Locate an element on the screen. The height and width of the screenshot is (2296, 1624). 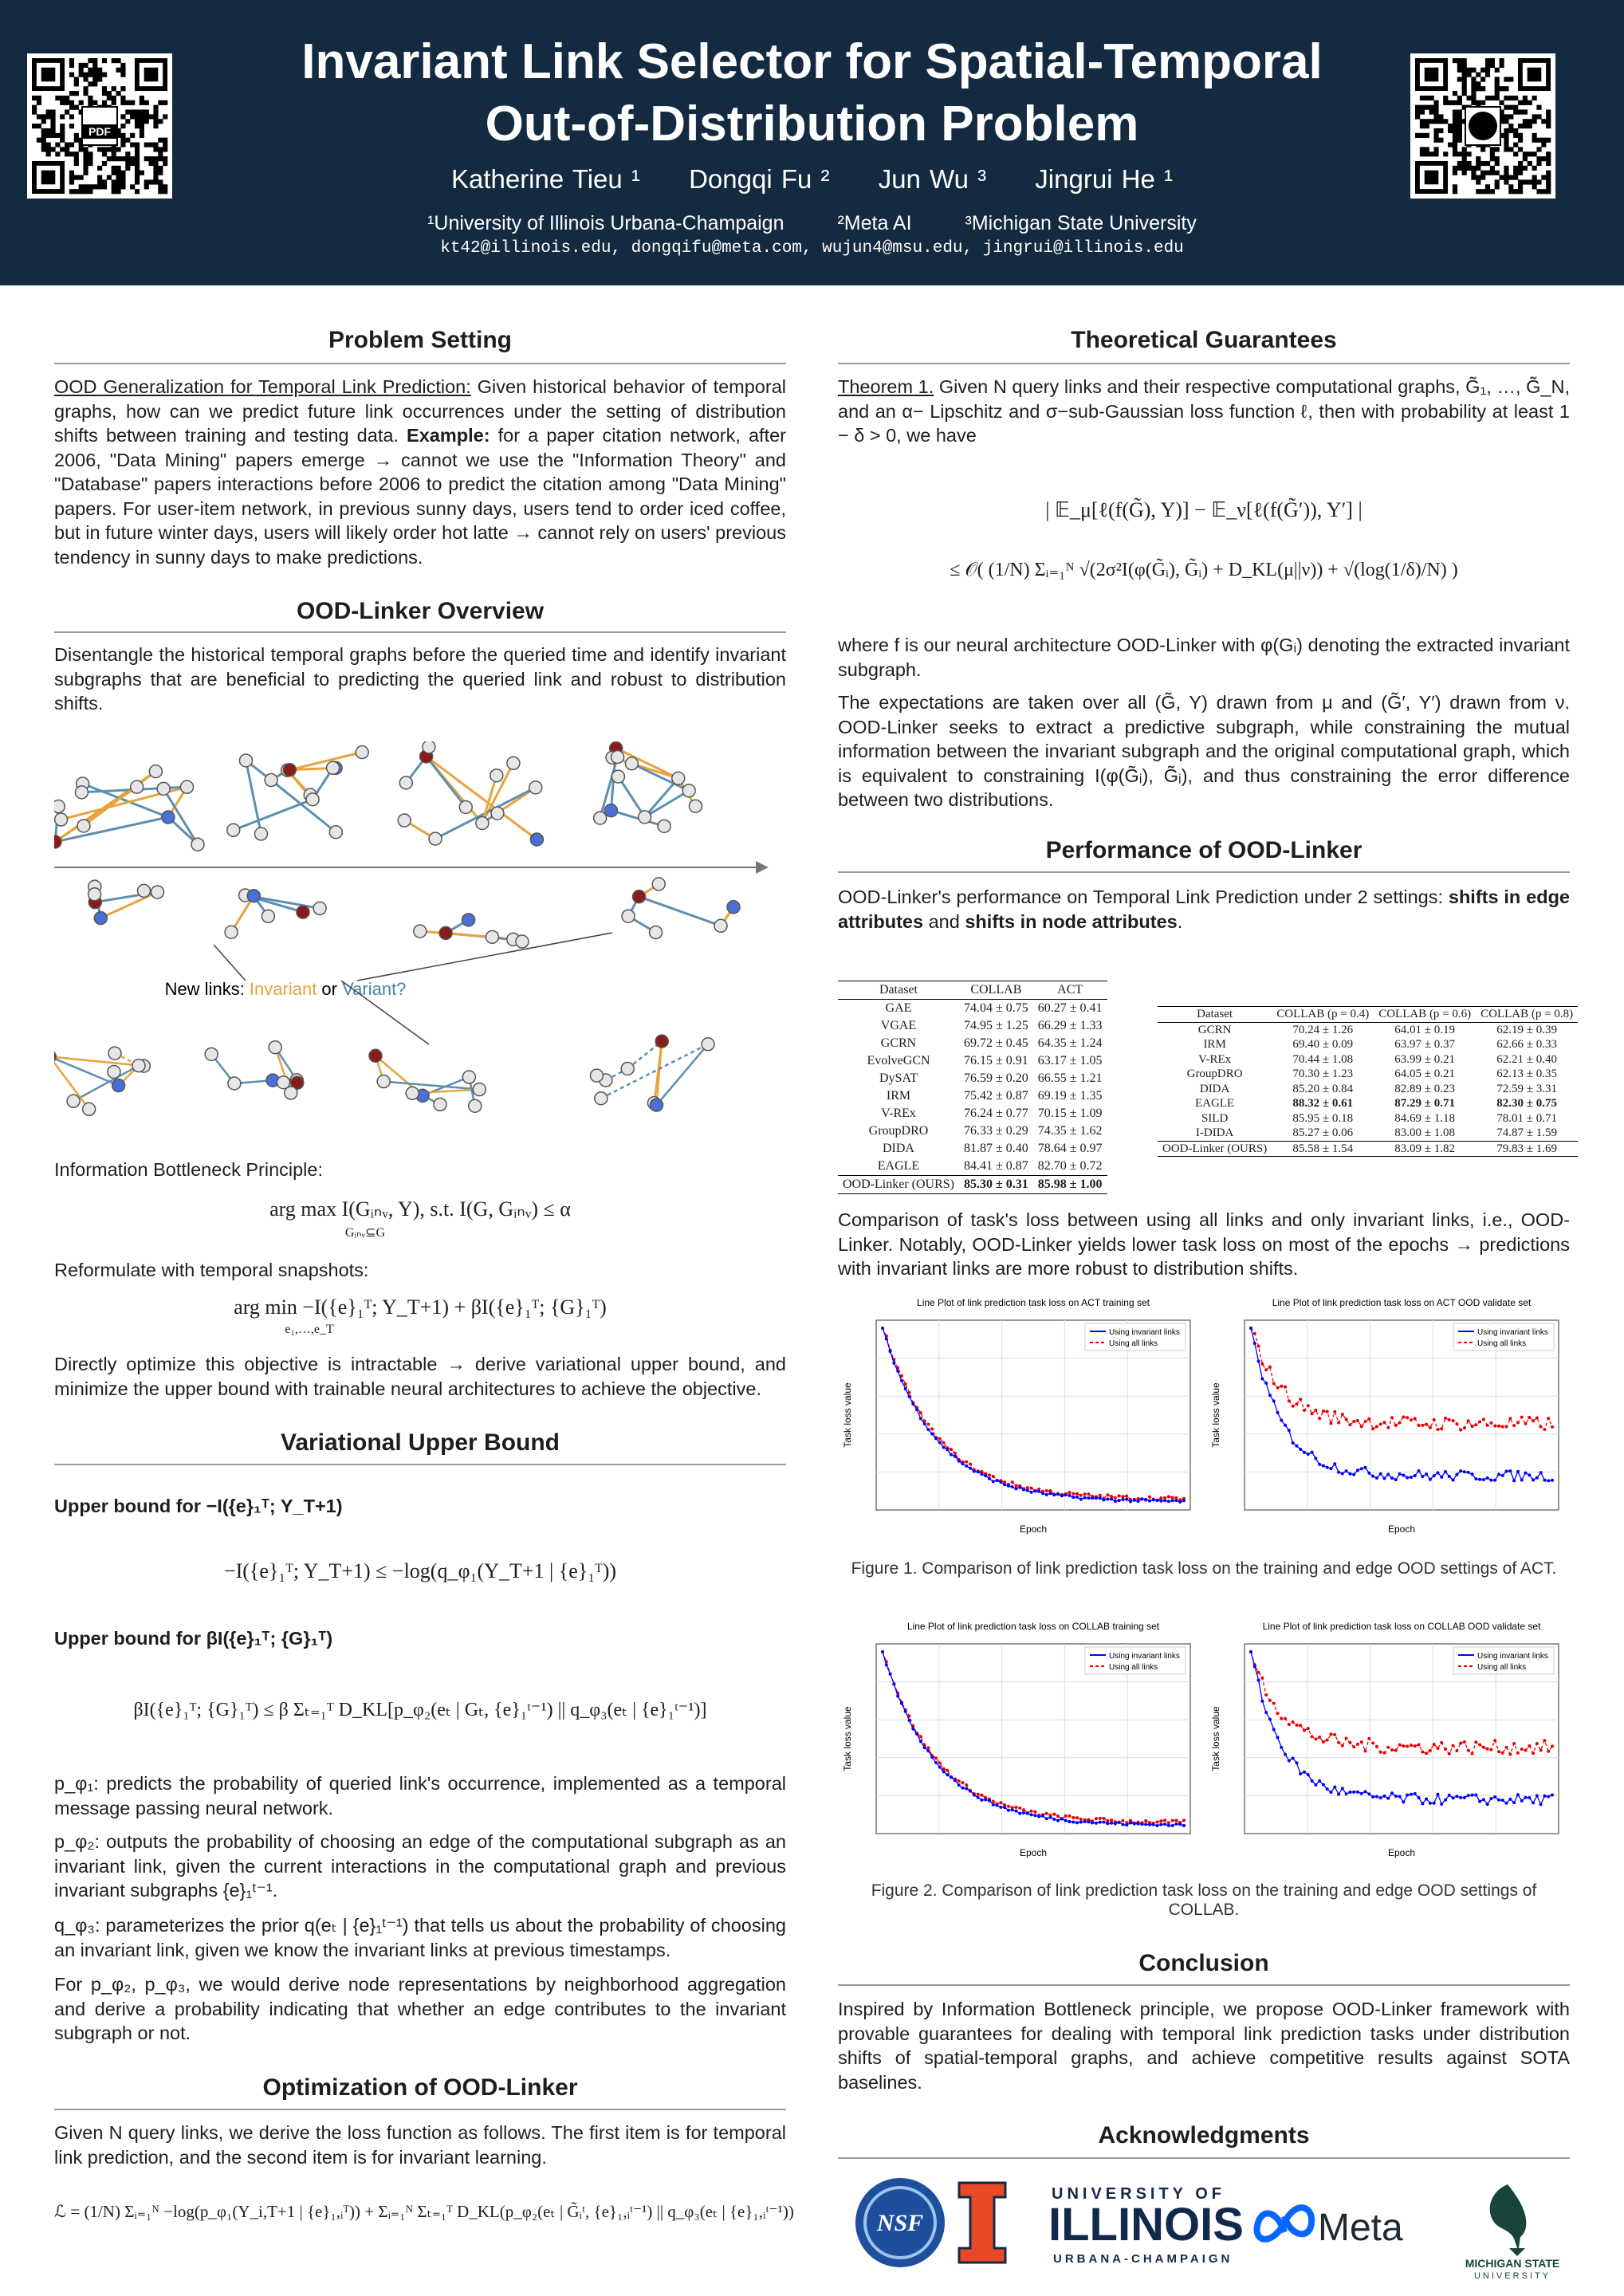
table-row: GroupDRO 76.33 ± 0.29 74.35 ± 1.62 is located at coordinates (973, 1131).